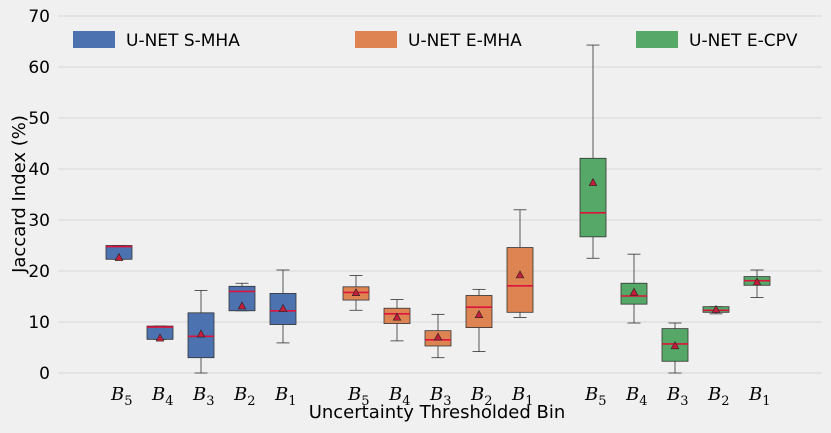 The image size is (831, 433). I want to click on y-tick-label: 40, so click(39, 170).